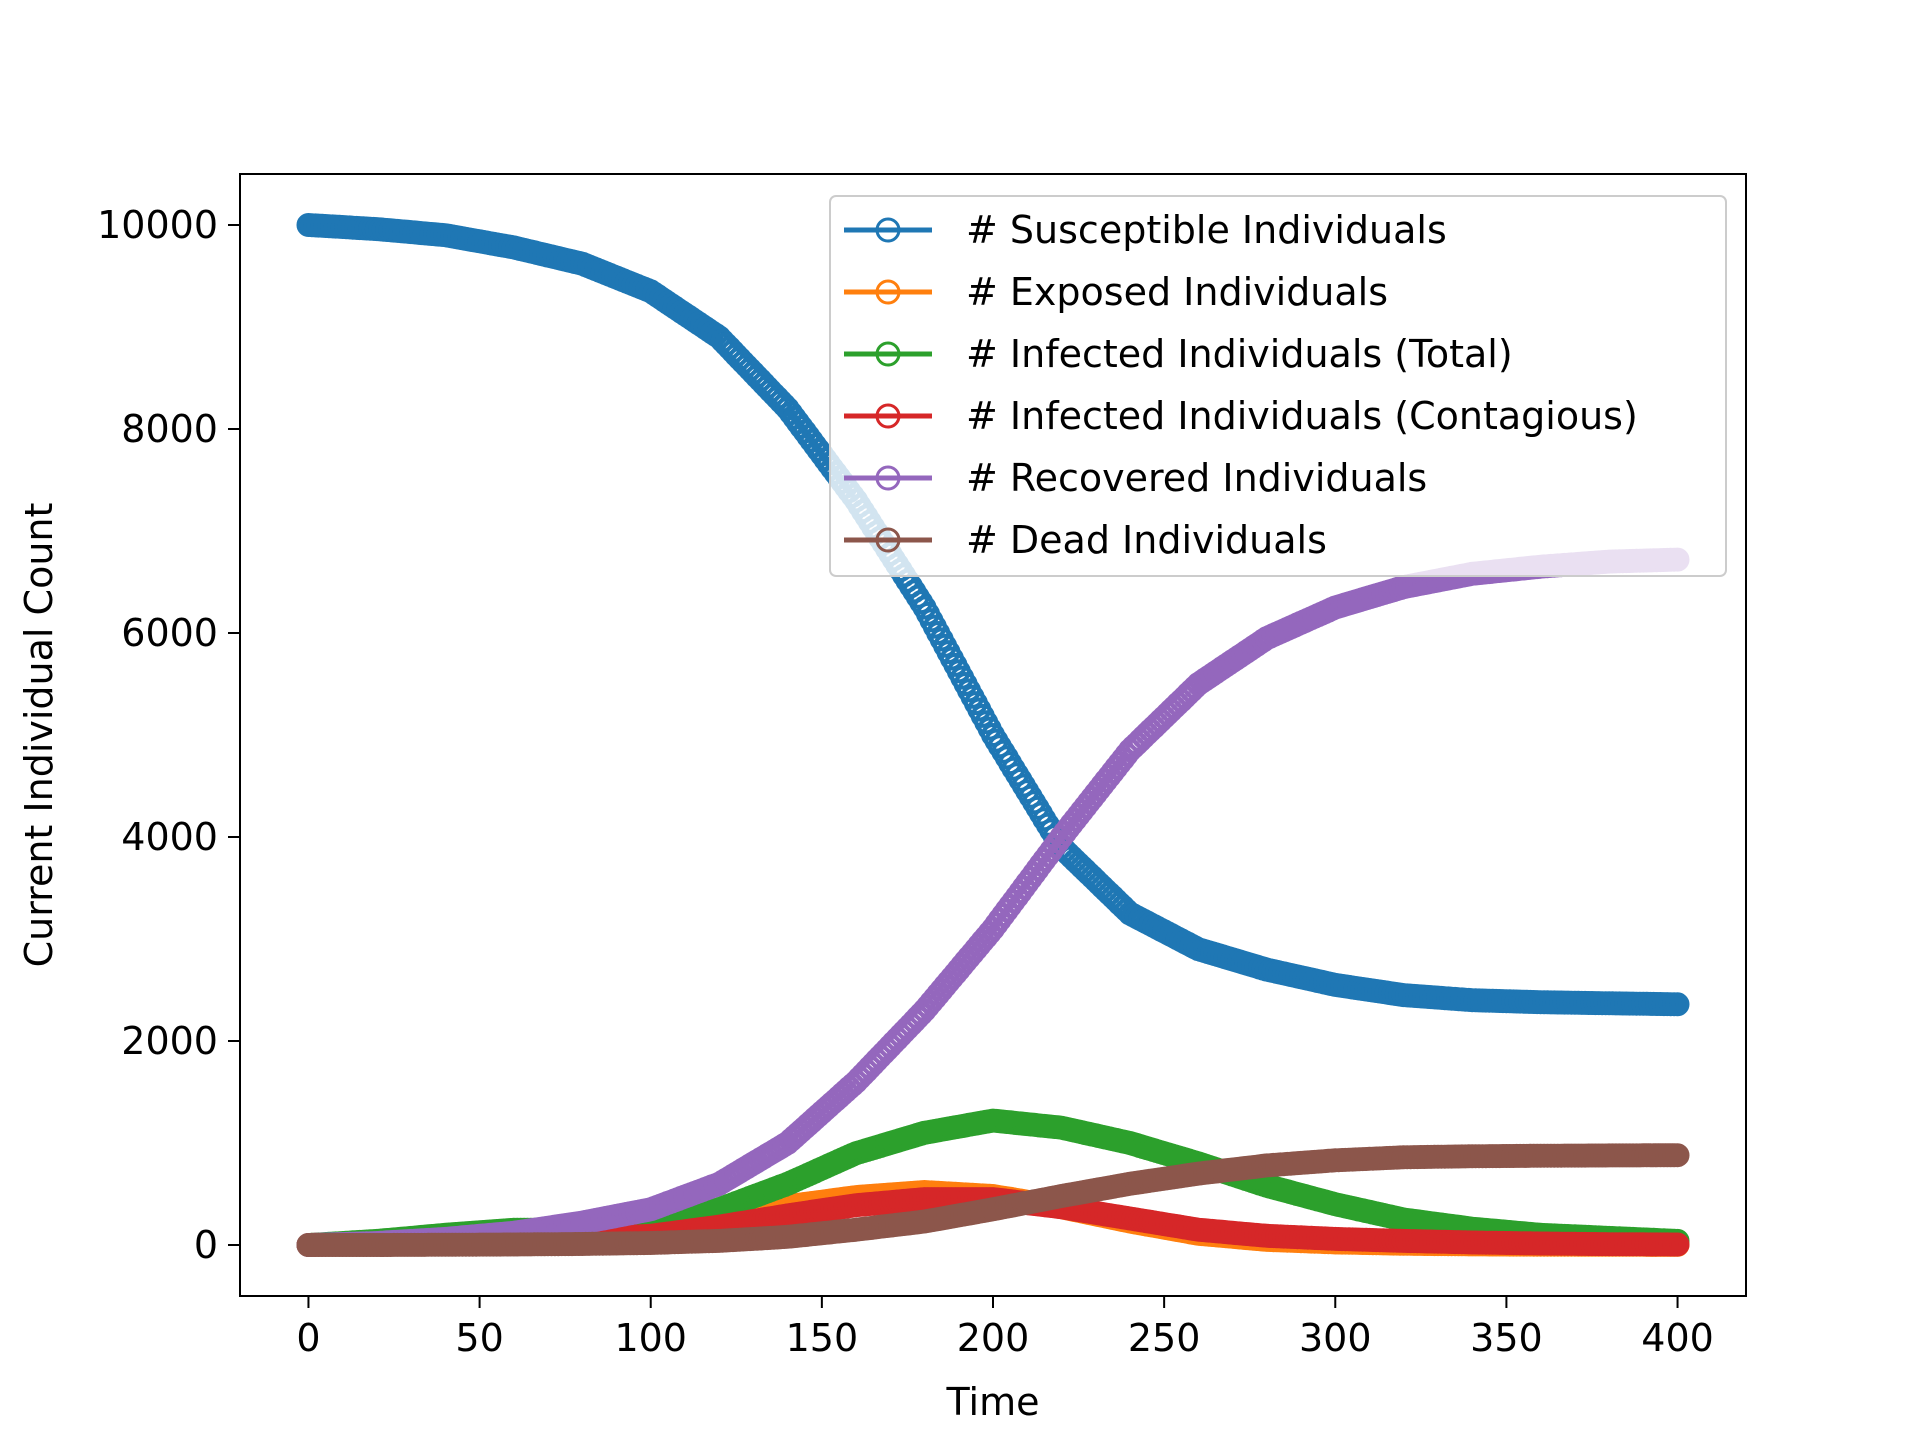  What do you see at coordinates (157, 225) in the screenshot?
I see `y-tick-label: 10000` at bounding box center [157, 225].